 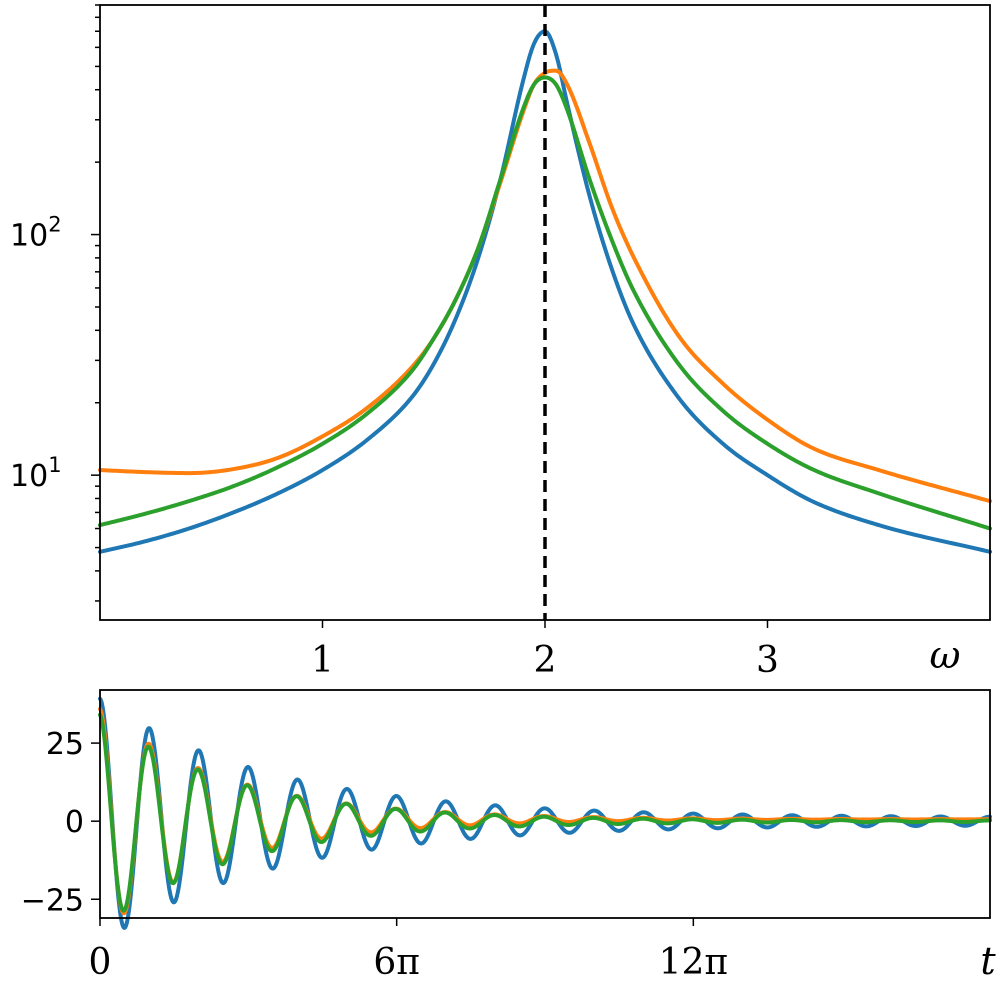 I want to click on time-y-ticks: −25 0 25, so click(x=60, y=822).